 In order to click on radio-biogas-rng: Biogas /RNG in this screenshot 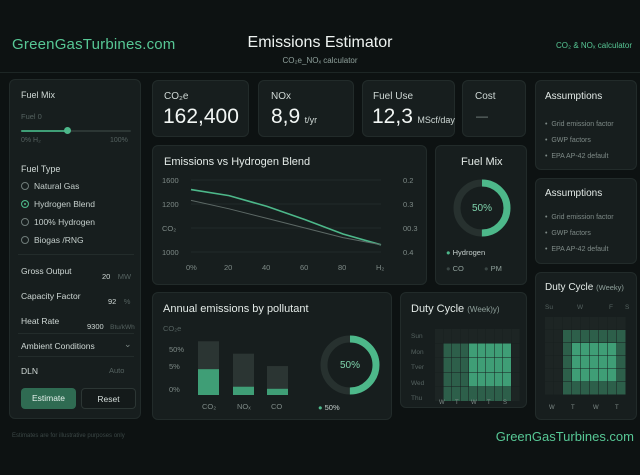, I will do `click(52, 240)`.